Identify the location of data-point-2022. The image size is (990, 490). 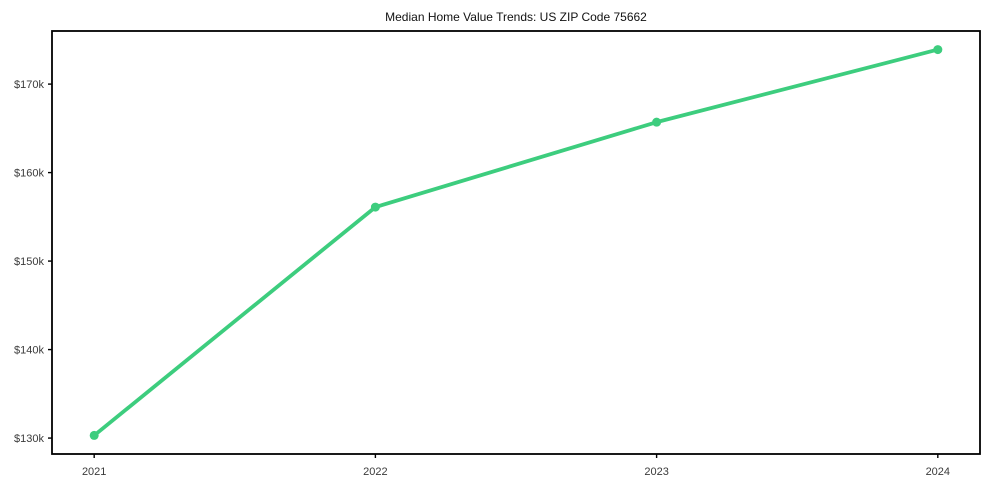
(375, 207).